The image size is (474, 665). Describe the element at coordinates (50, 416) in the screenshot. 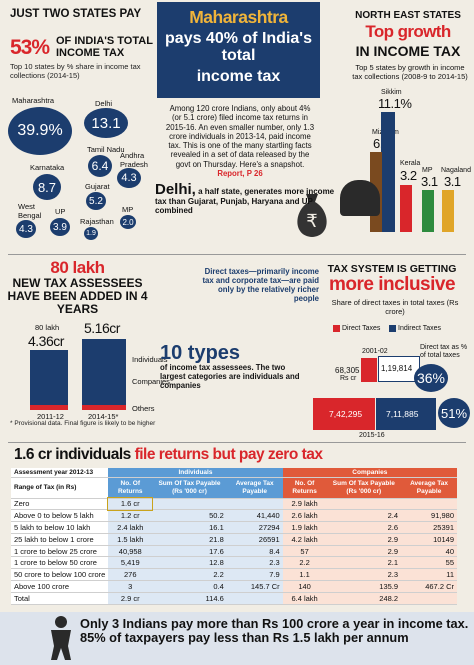

I see `year-2011-label: 2011-12` at that location.